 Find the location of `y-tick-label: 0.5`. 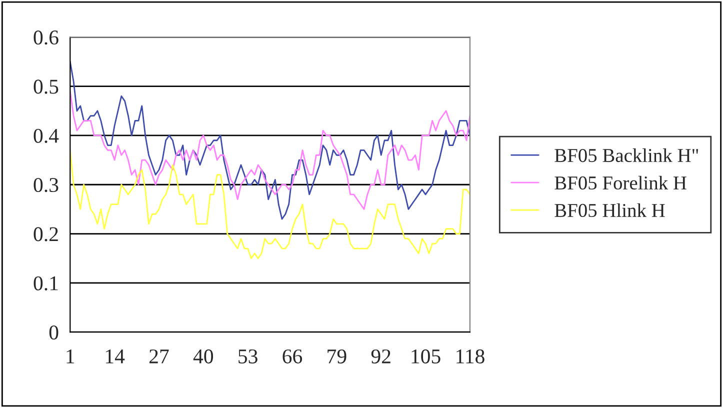

y-tick-label: 0.5 is located at coordinates (46, 87).